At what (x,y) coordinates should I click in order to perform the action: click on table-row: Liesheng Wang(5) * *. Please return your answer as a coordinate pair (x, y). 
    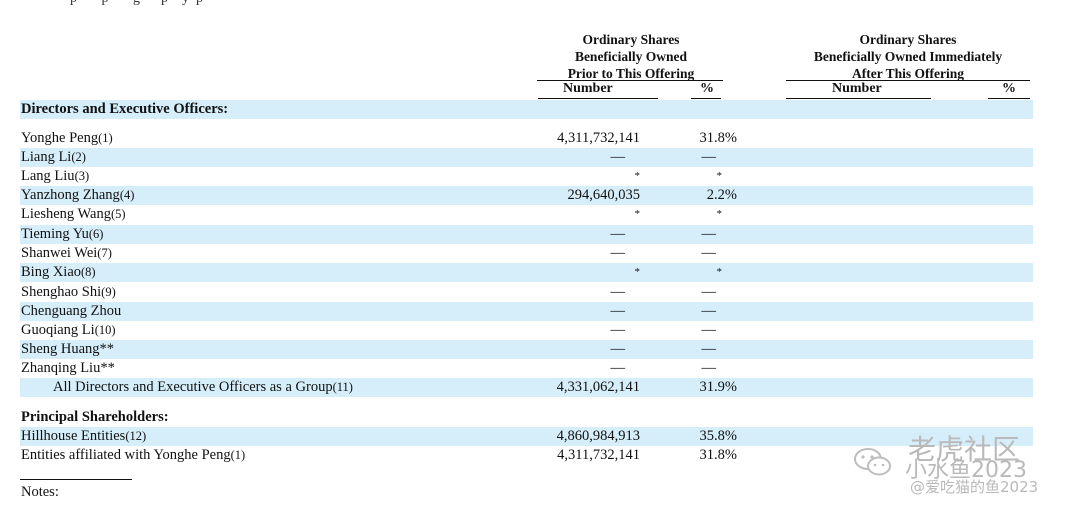
    Looking at the image, I should click on (526, 214).